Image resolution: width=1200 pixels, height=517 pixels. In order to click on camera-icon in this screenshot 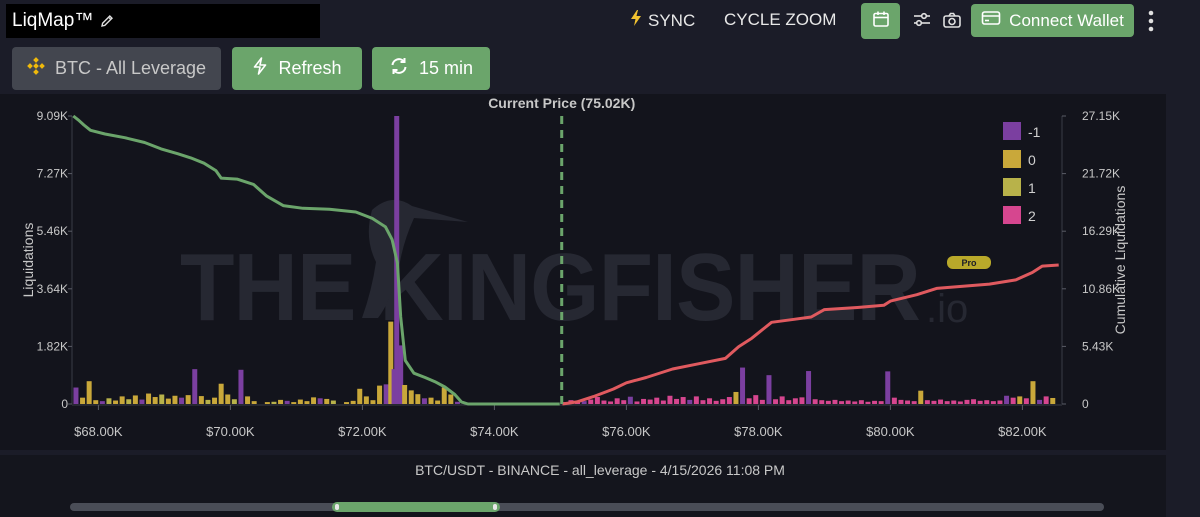, I will do `click(952, 20)`.